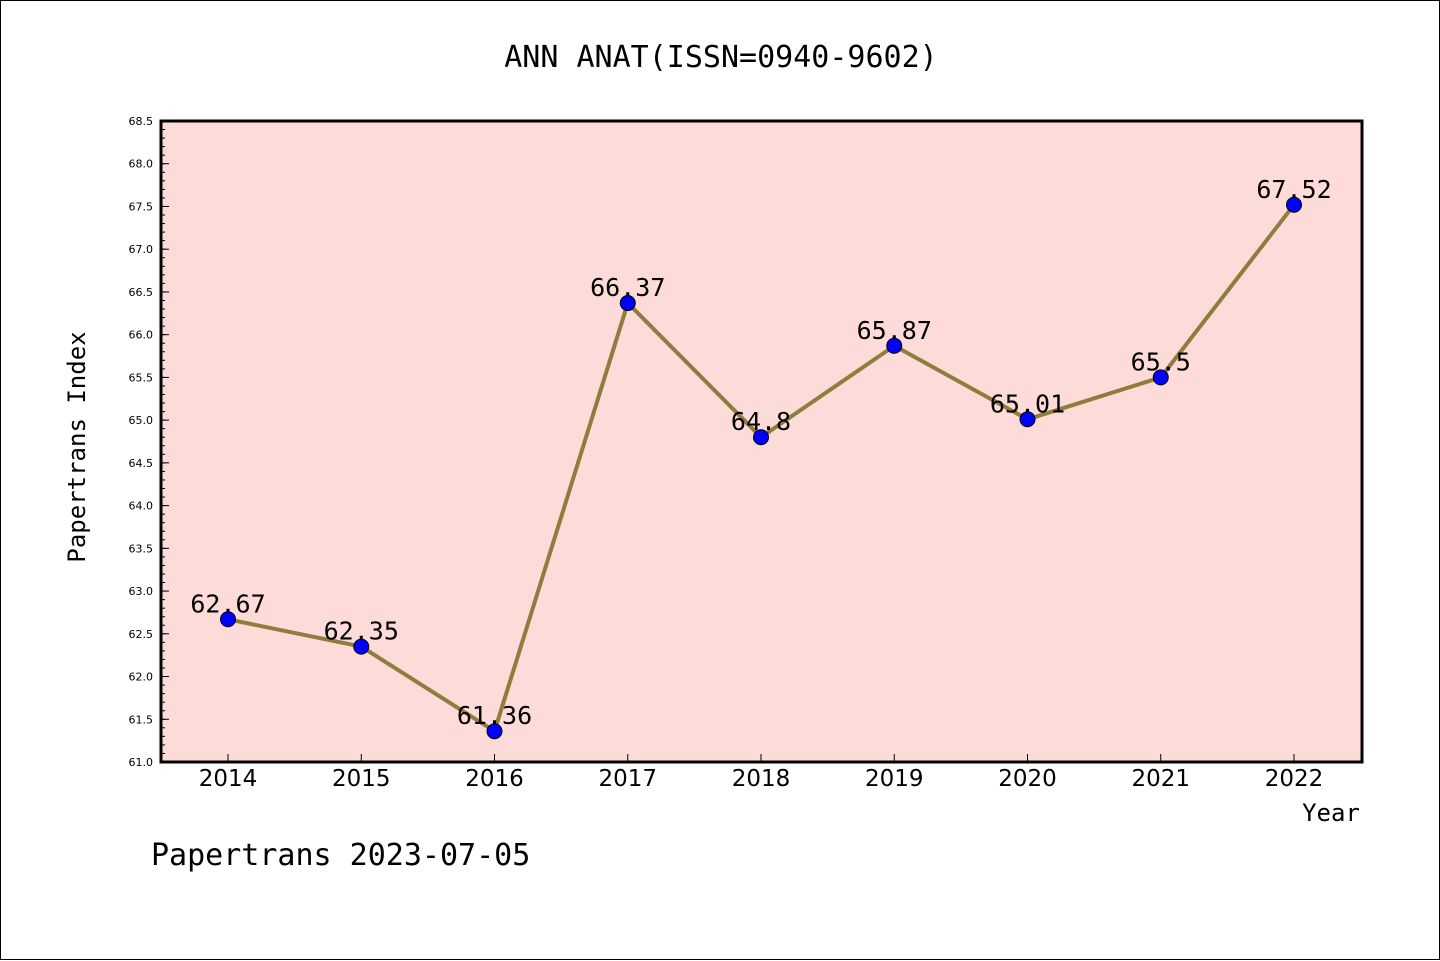  What do you see at coordinates (1161, 361) in the screenshot?
I see `data-label: 65.5` at bounding box center [1161, 361].